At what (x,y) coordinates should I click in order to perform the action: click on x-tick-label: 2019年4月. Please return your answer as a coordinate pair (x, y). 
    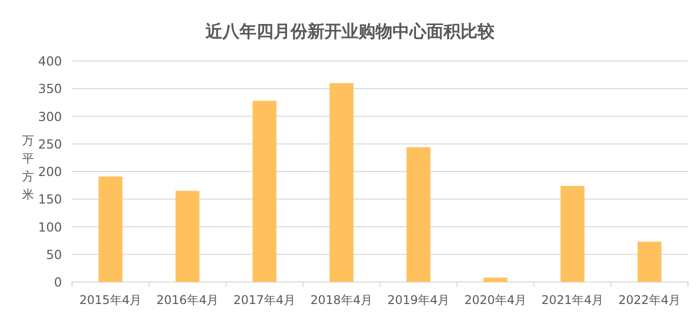
    Looking at the image, I should click on (418, 300).